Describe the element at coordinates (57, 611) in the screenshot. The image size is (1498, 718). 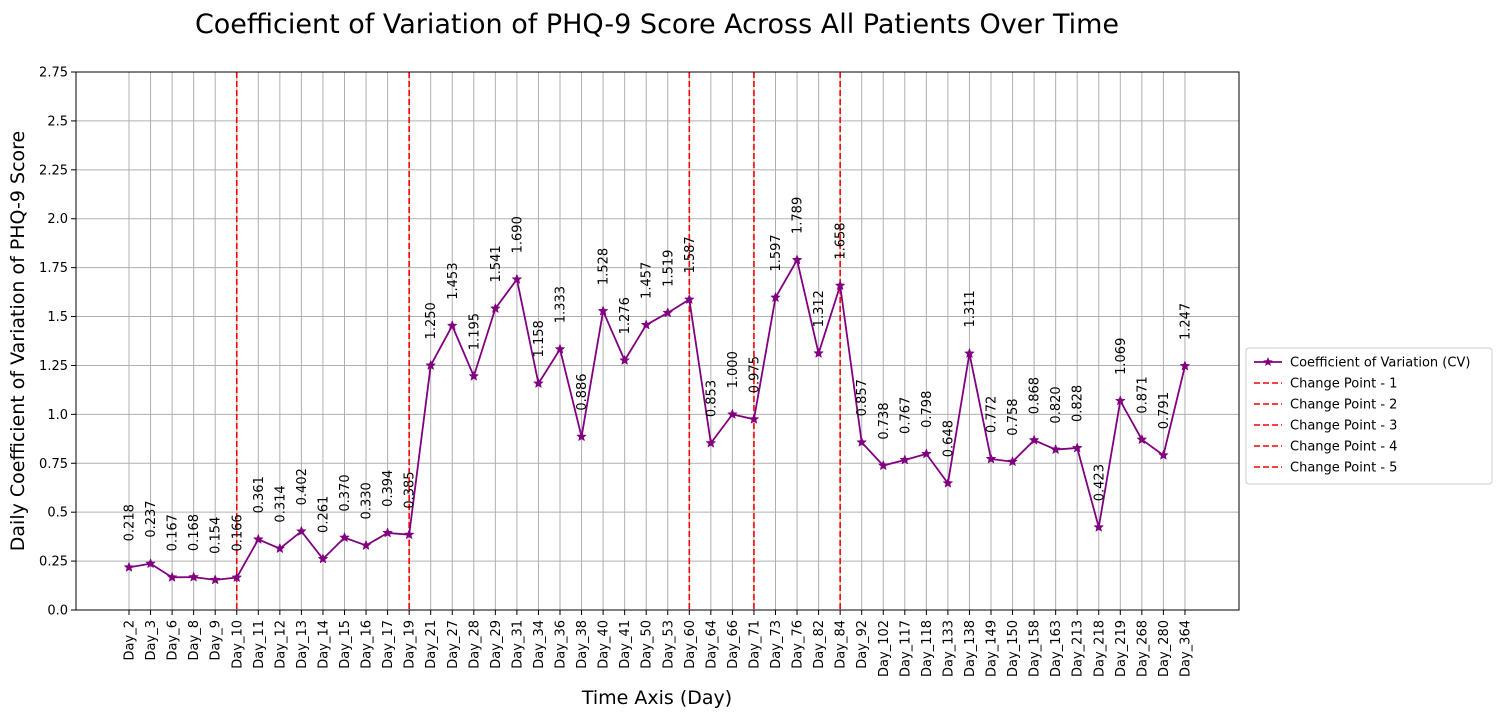
I see `y-tick-label: 0.0` at that location.